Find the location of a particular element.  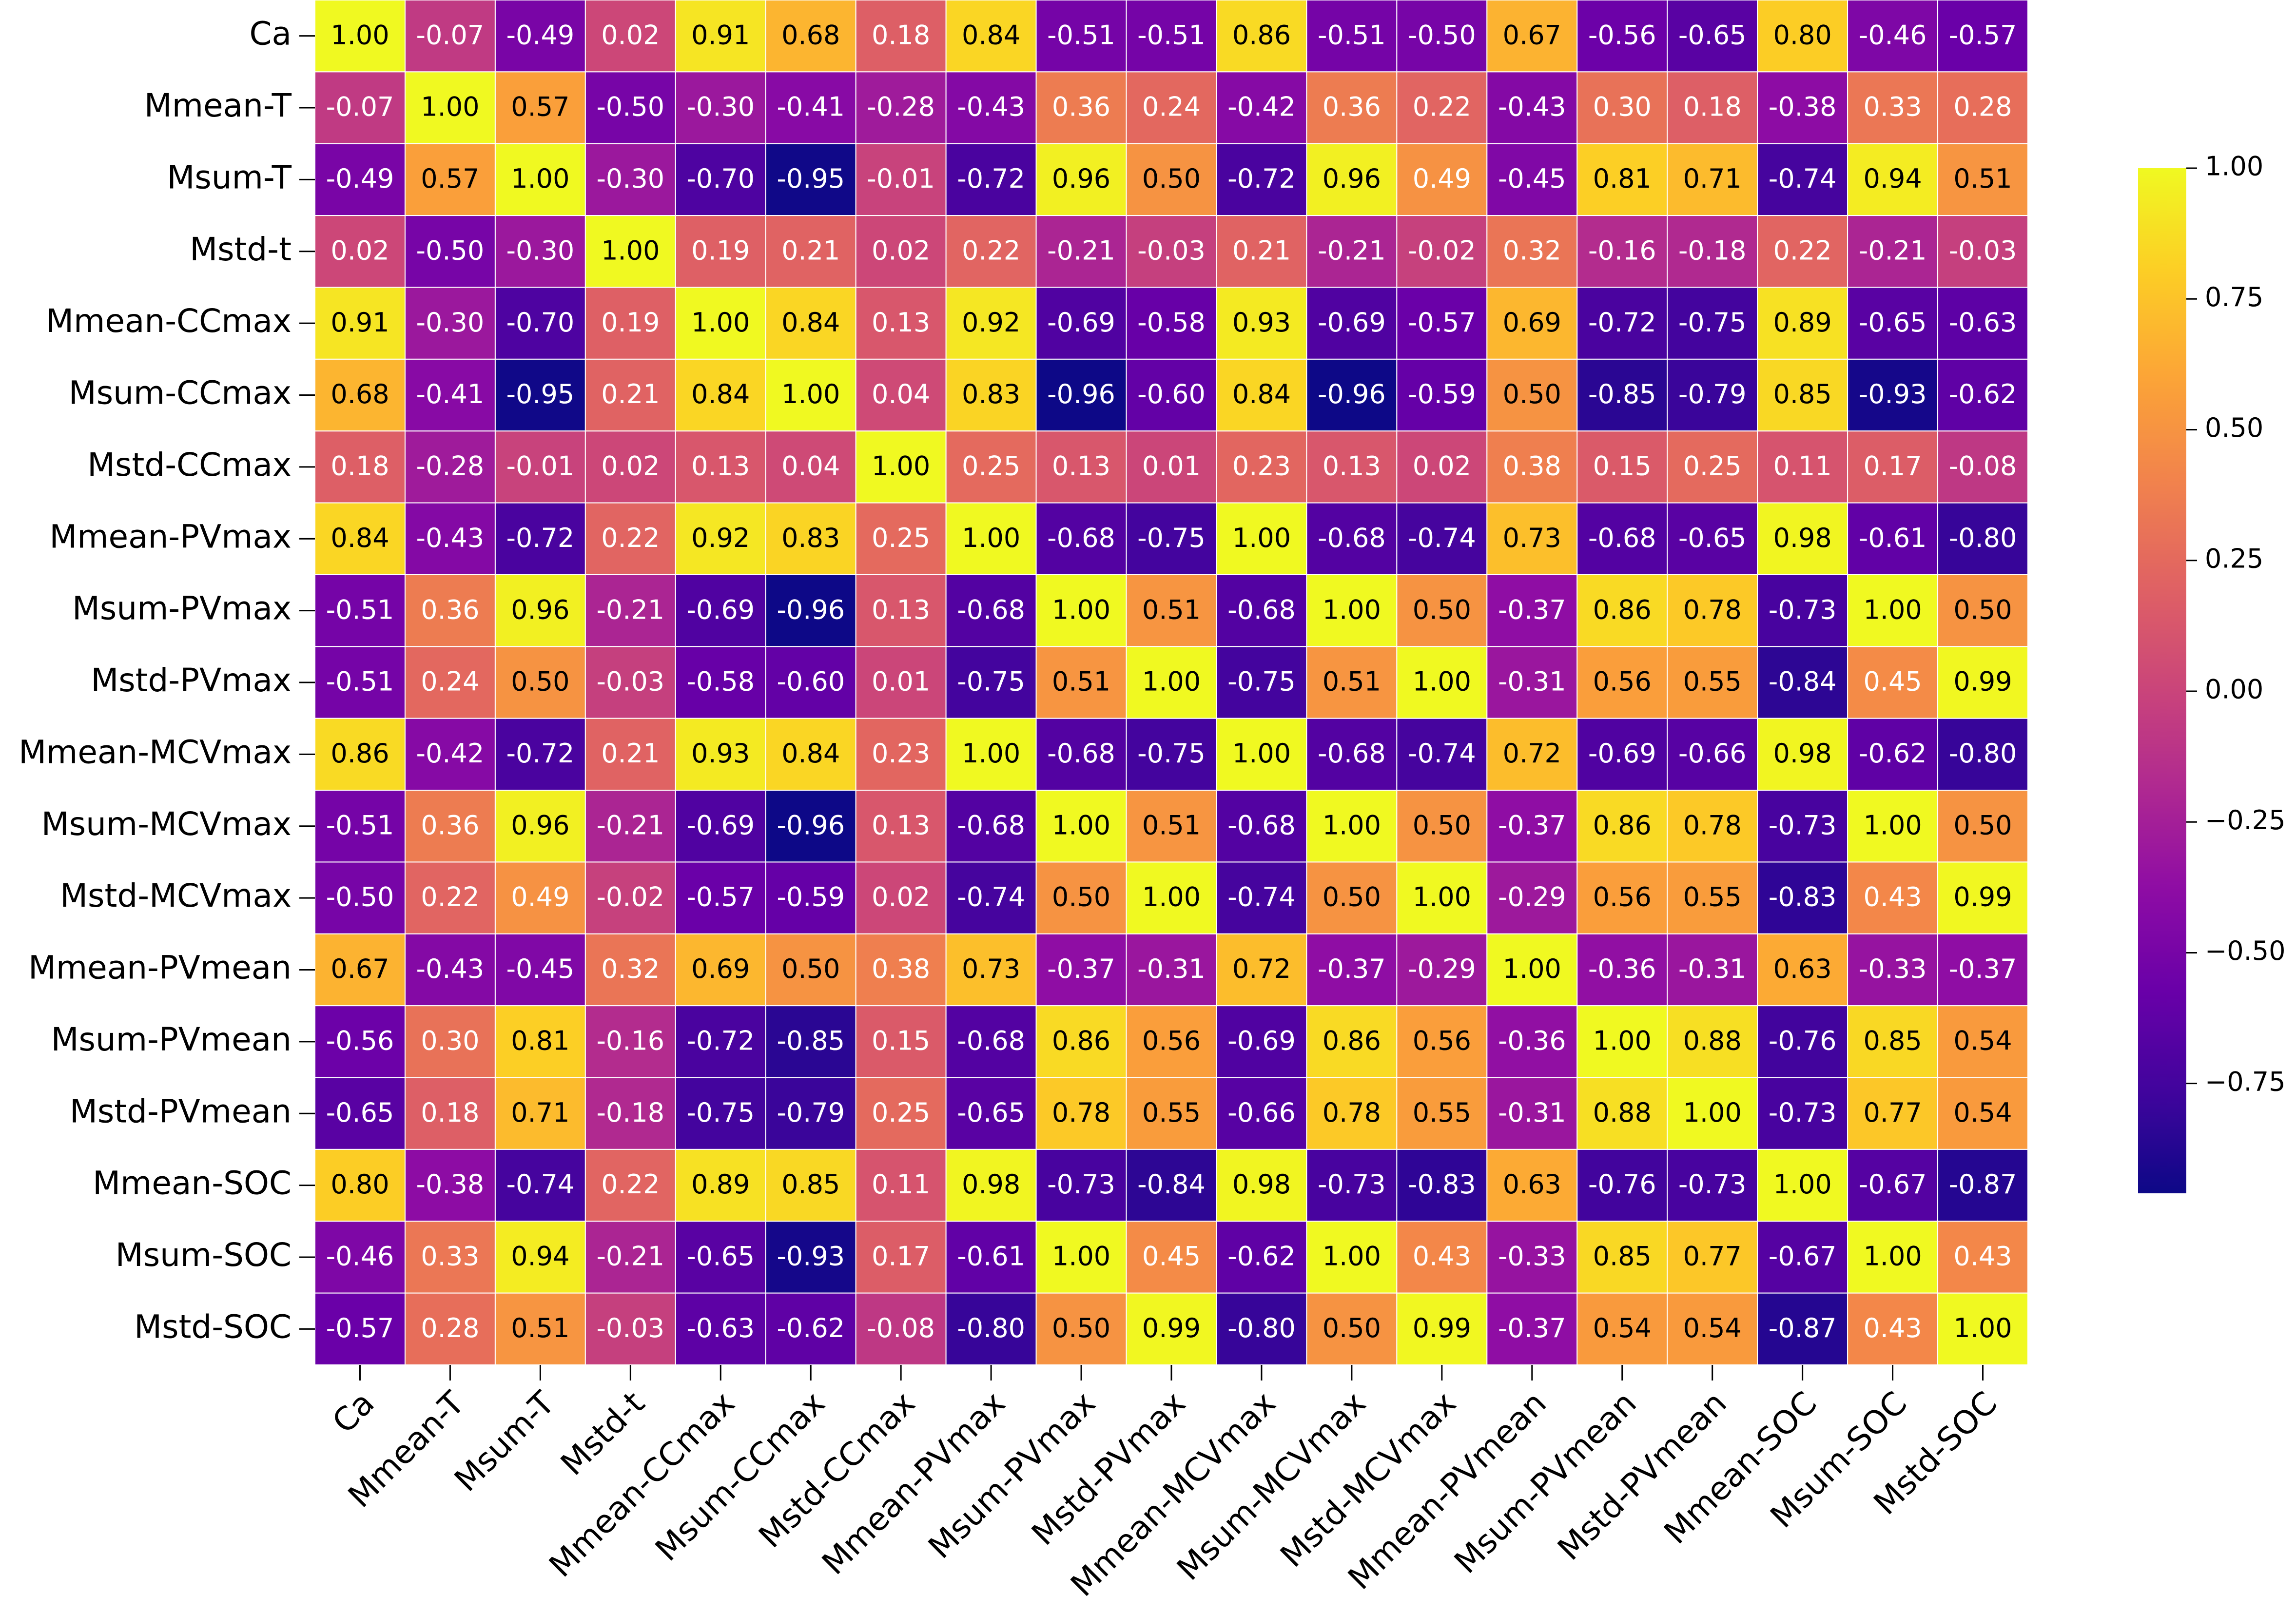

cell-value-label: 0.49 is located at coordinates (1442, 178).